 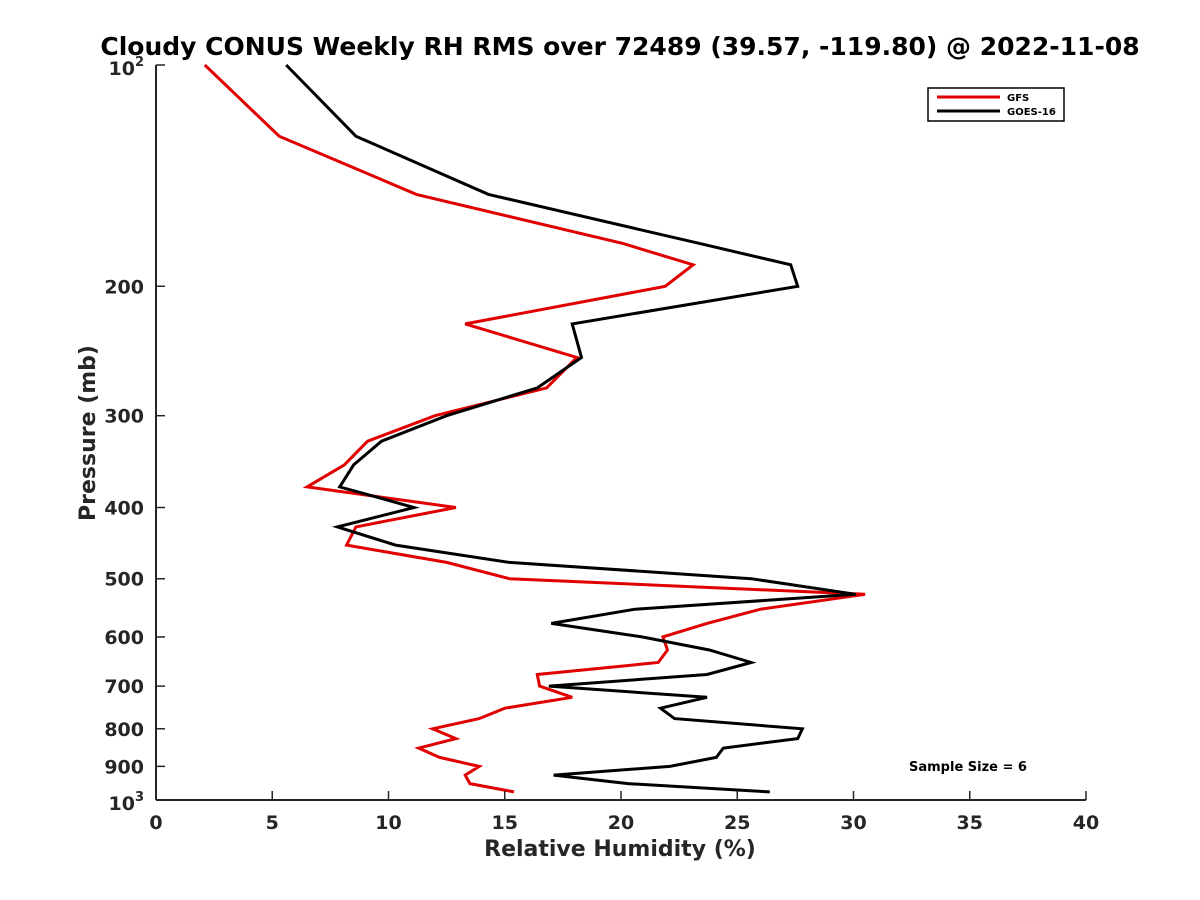 I want to click on y-tick-label: 10³, so click(x=127, y=802).